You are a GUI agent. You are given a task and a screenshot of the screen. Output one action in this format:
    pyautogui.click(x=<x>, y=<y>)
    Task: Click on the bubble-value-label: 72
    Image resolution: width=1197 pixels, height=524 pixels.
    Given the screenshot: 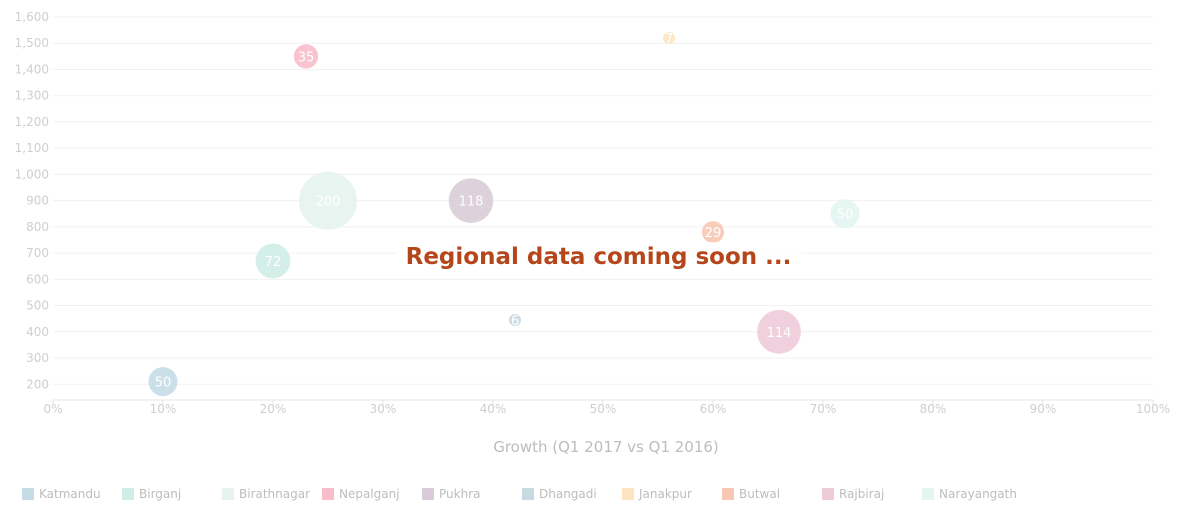 What is the action you would take?
    pyautogui.click(x=273, y=262)
    